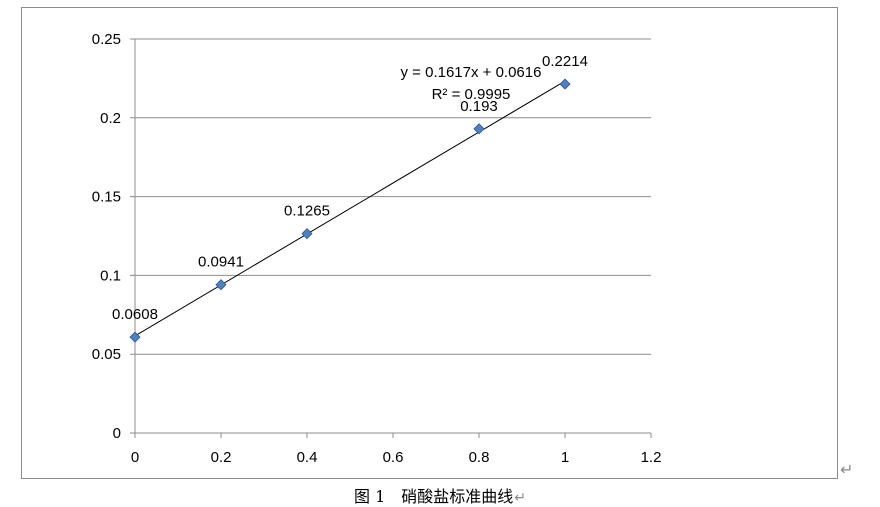 This screenshot has width=880, height=507. I want to click on y-tick-label: 0, so click(117, 433).